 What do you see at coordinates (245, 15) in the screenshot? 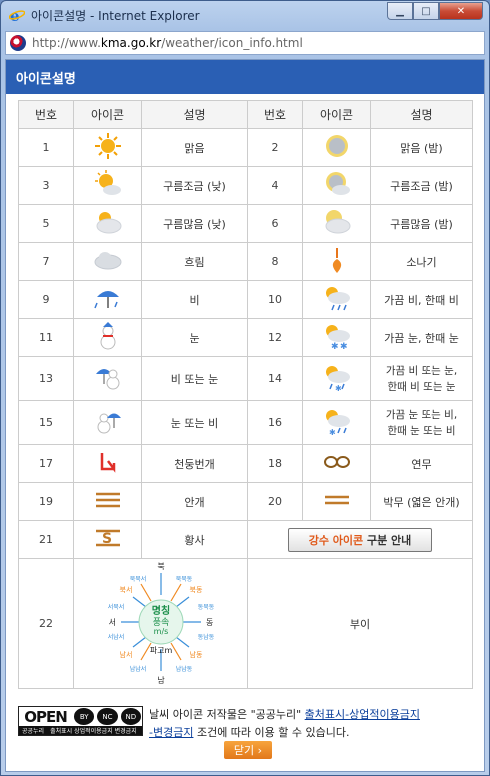
I see `title-bar: e 아이콘설명 - Internet Explorer` at bounding box center [245, 15].